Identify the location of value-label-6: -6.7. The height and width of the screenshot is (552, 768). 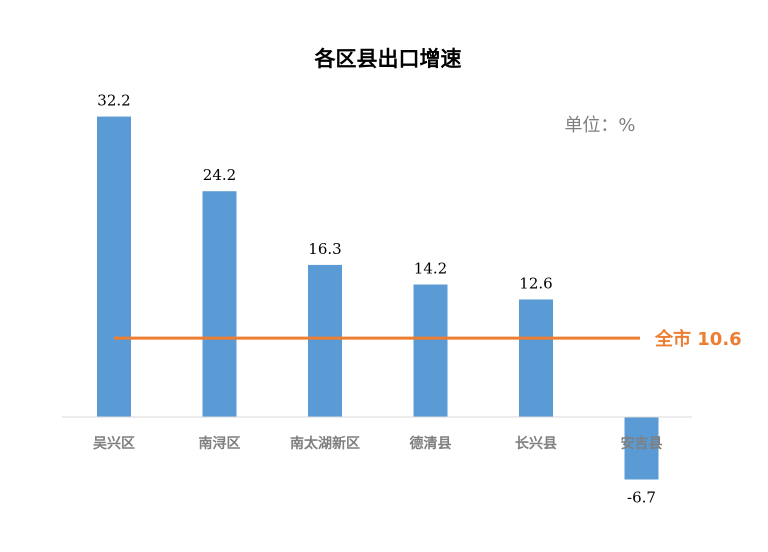
(641, 498).